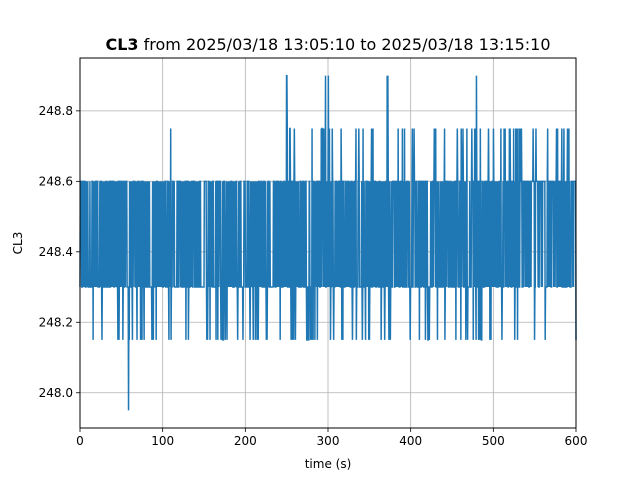 The width and height of the screenshot is (640, 480). I want to click on x-tick-label: 200, so click(245, 441).